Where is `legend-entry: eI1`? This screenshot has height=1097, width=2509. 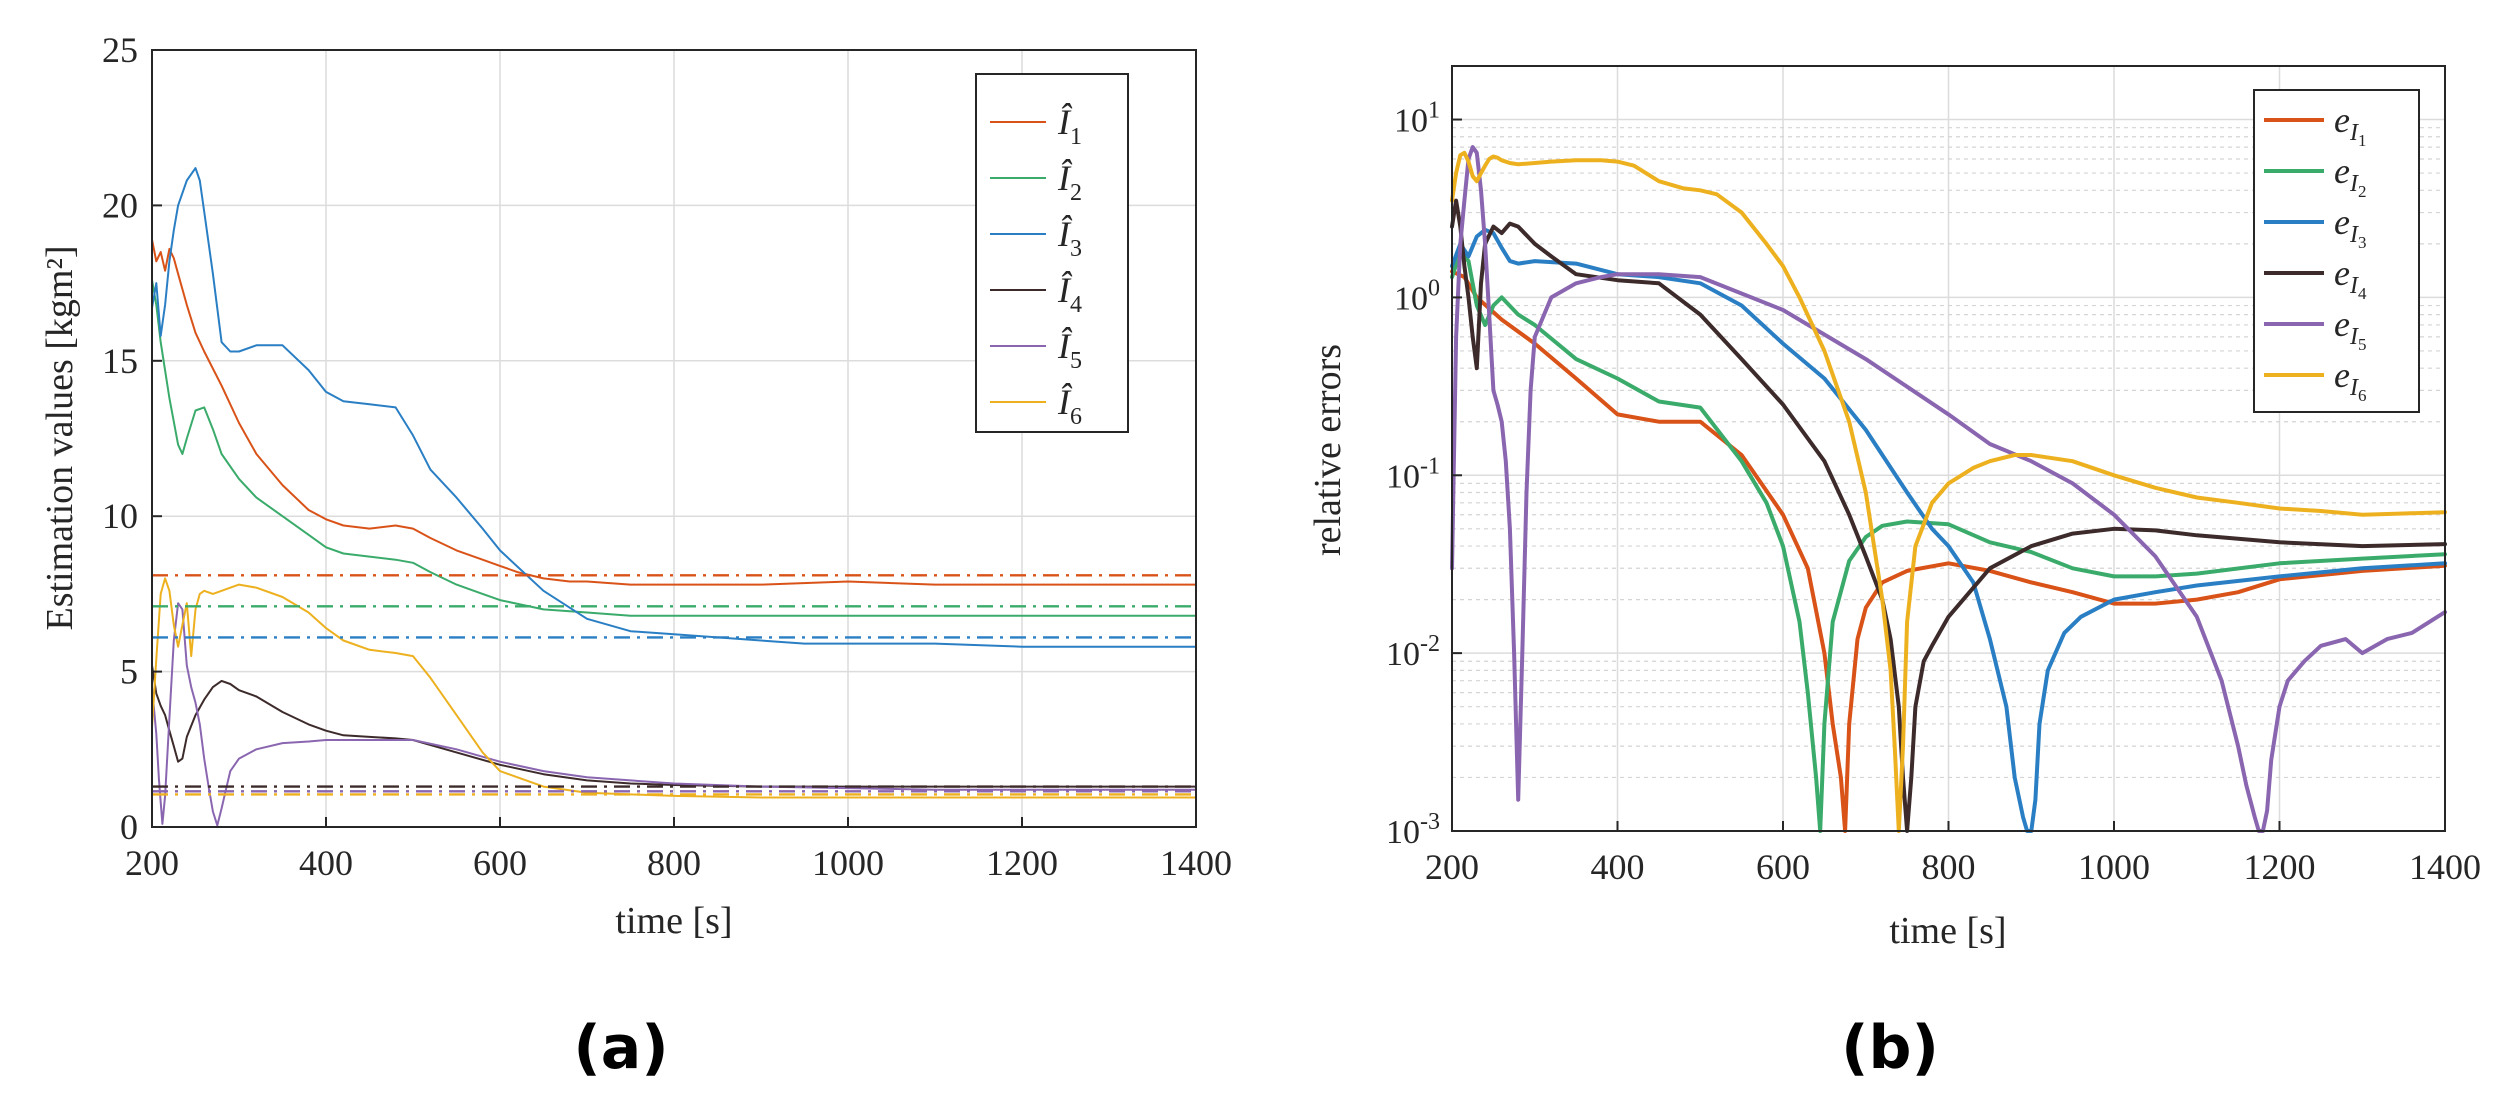 legend-entry: eI1 is located at coordinates (2350, 125).